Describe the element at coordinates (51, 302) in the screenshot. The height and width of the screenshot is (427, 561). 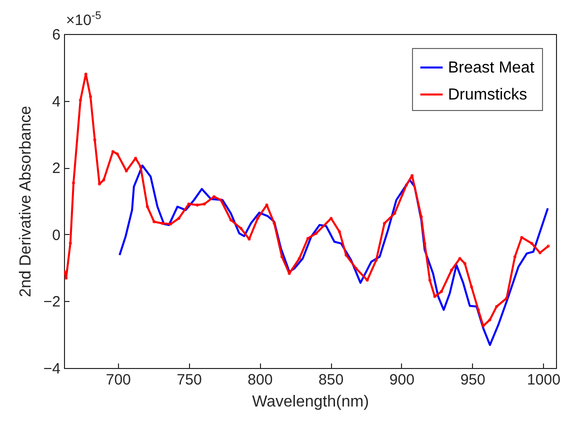
I see `y-tick-label: −2` at that location.